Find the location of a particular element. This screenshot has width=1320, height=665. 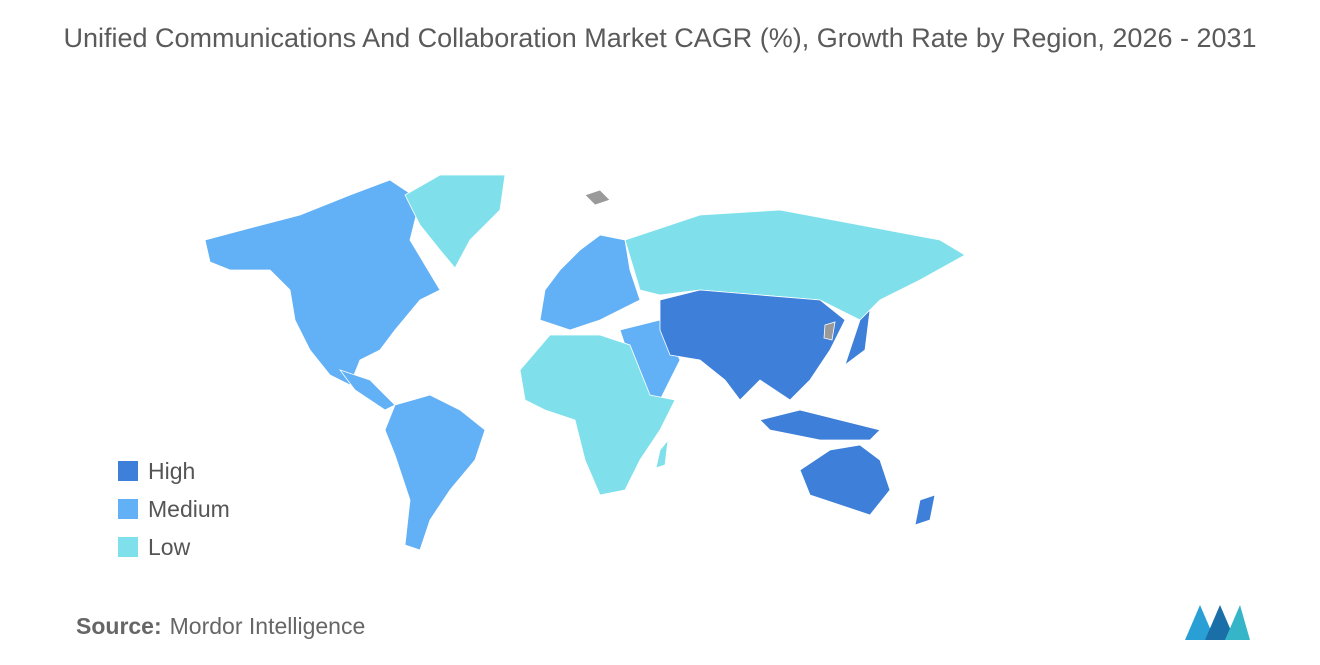

legend-item: Medium is located at coordinates (174, 509).